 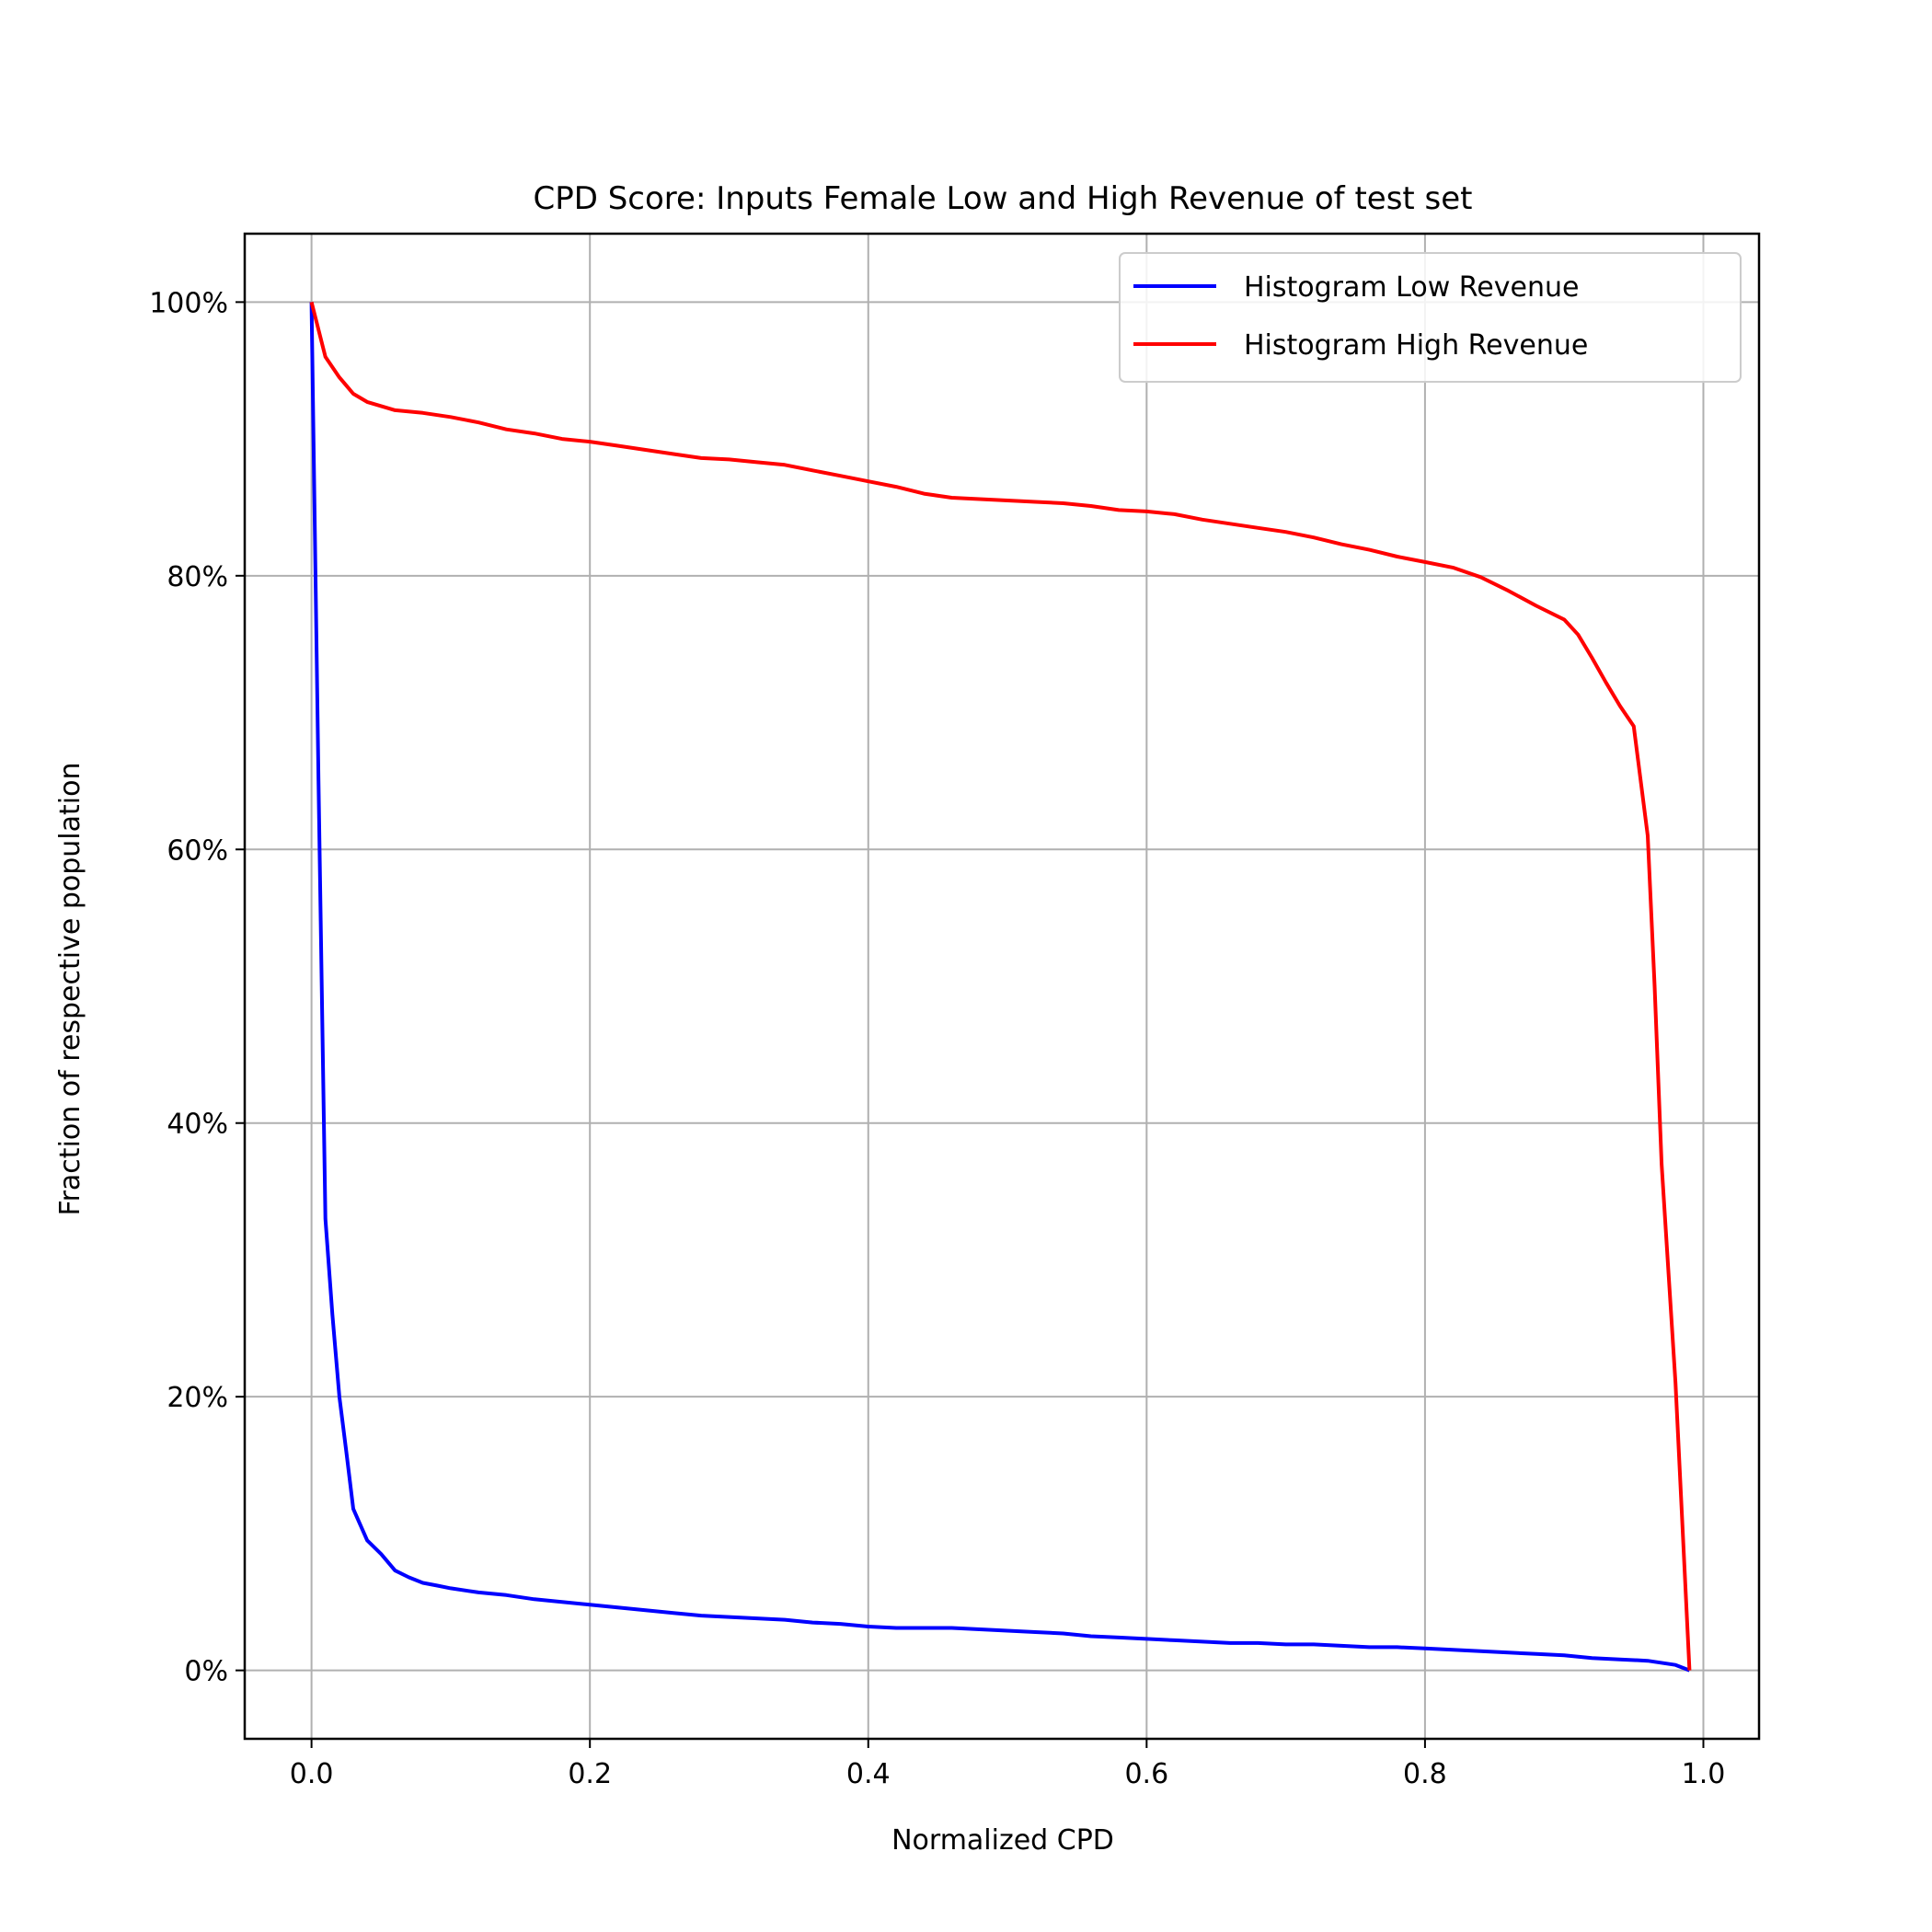 I want to click on legend-box, so click(x=1430, y=317).